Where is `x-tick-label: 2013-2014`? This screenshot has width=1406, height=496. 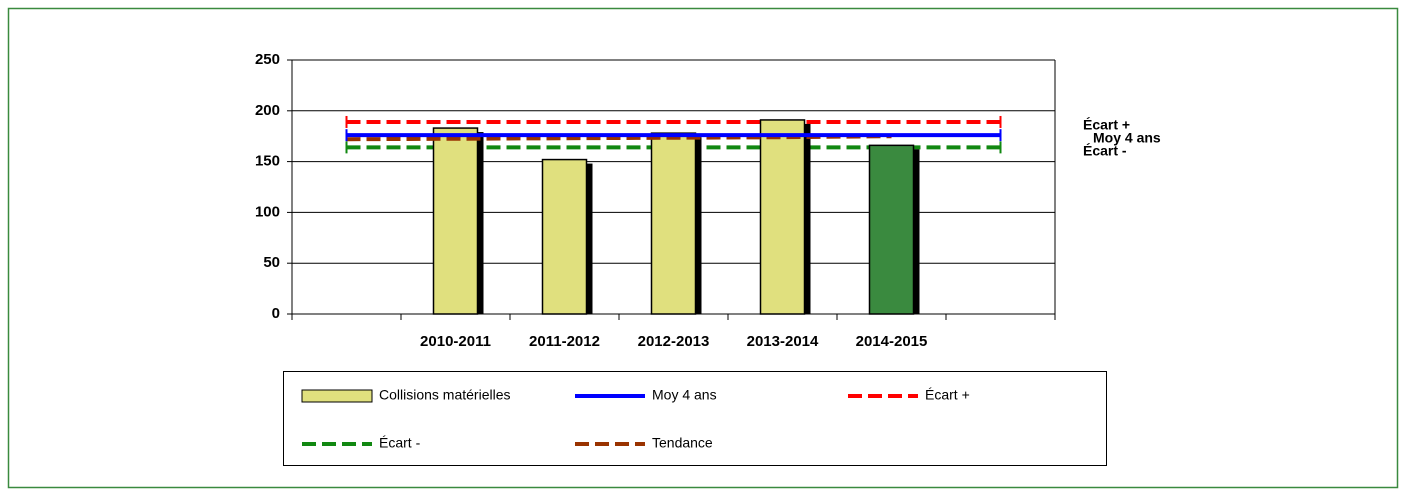 x-tick-label: 2013-2014 is located at coordinates (783, 341).